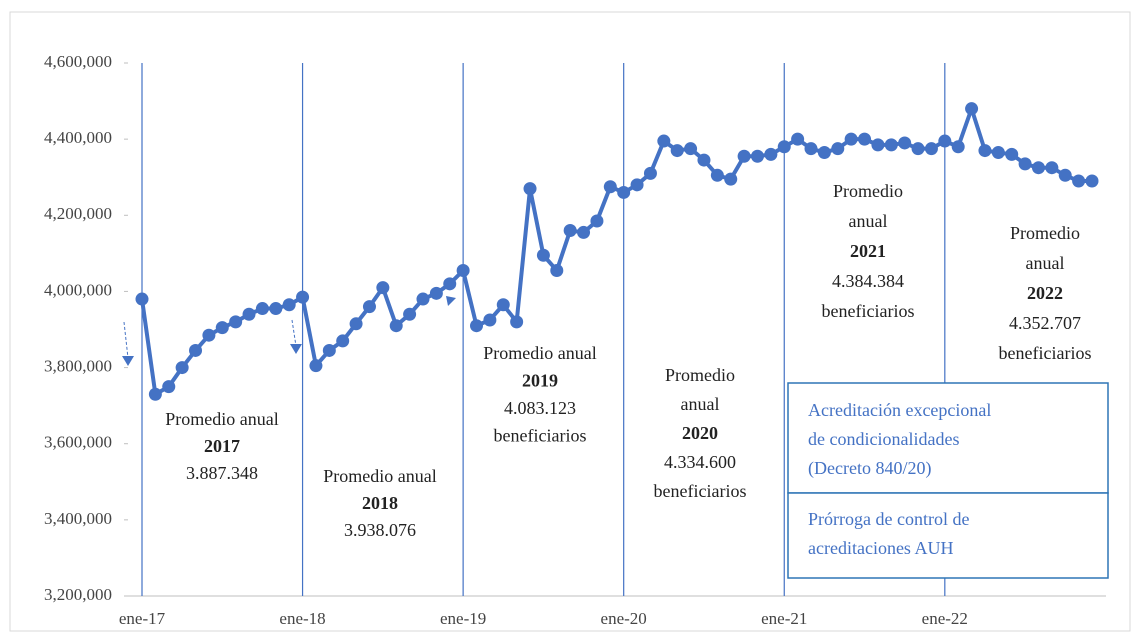  What do you see at coordinates (868, 251) in the screenshot?
I see `annotation-year: 2021` at bounding box center [868, 251].